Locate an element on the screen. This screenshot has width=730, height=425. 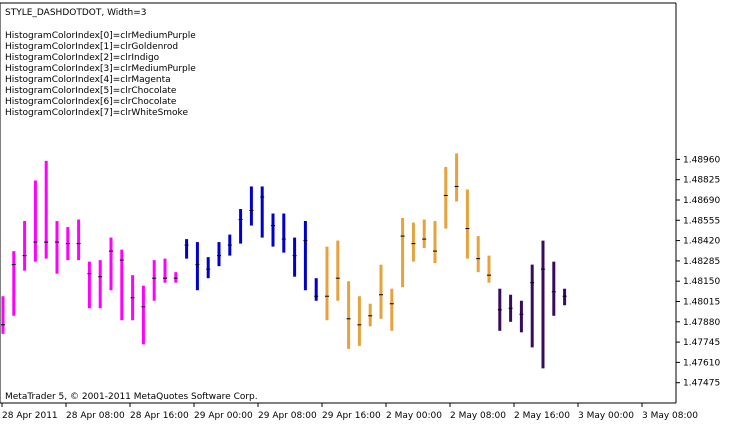
price-tick-label: 1.47880 is located at coordinates (701, 323).